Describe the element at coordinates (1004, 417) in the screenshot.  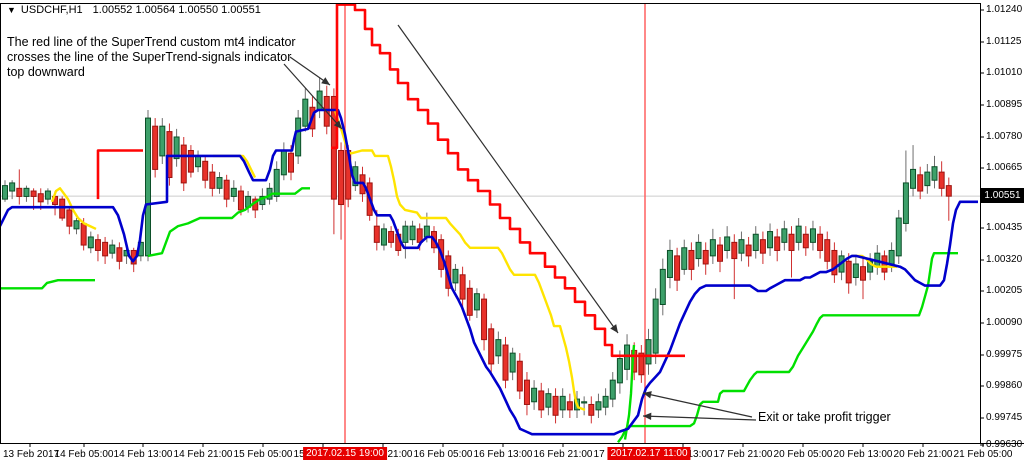
I see `y-axis-label: 0.99745` at that location.